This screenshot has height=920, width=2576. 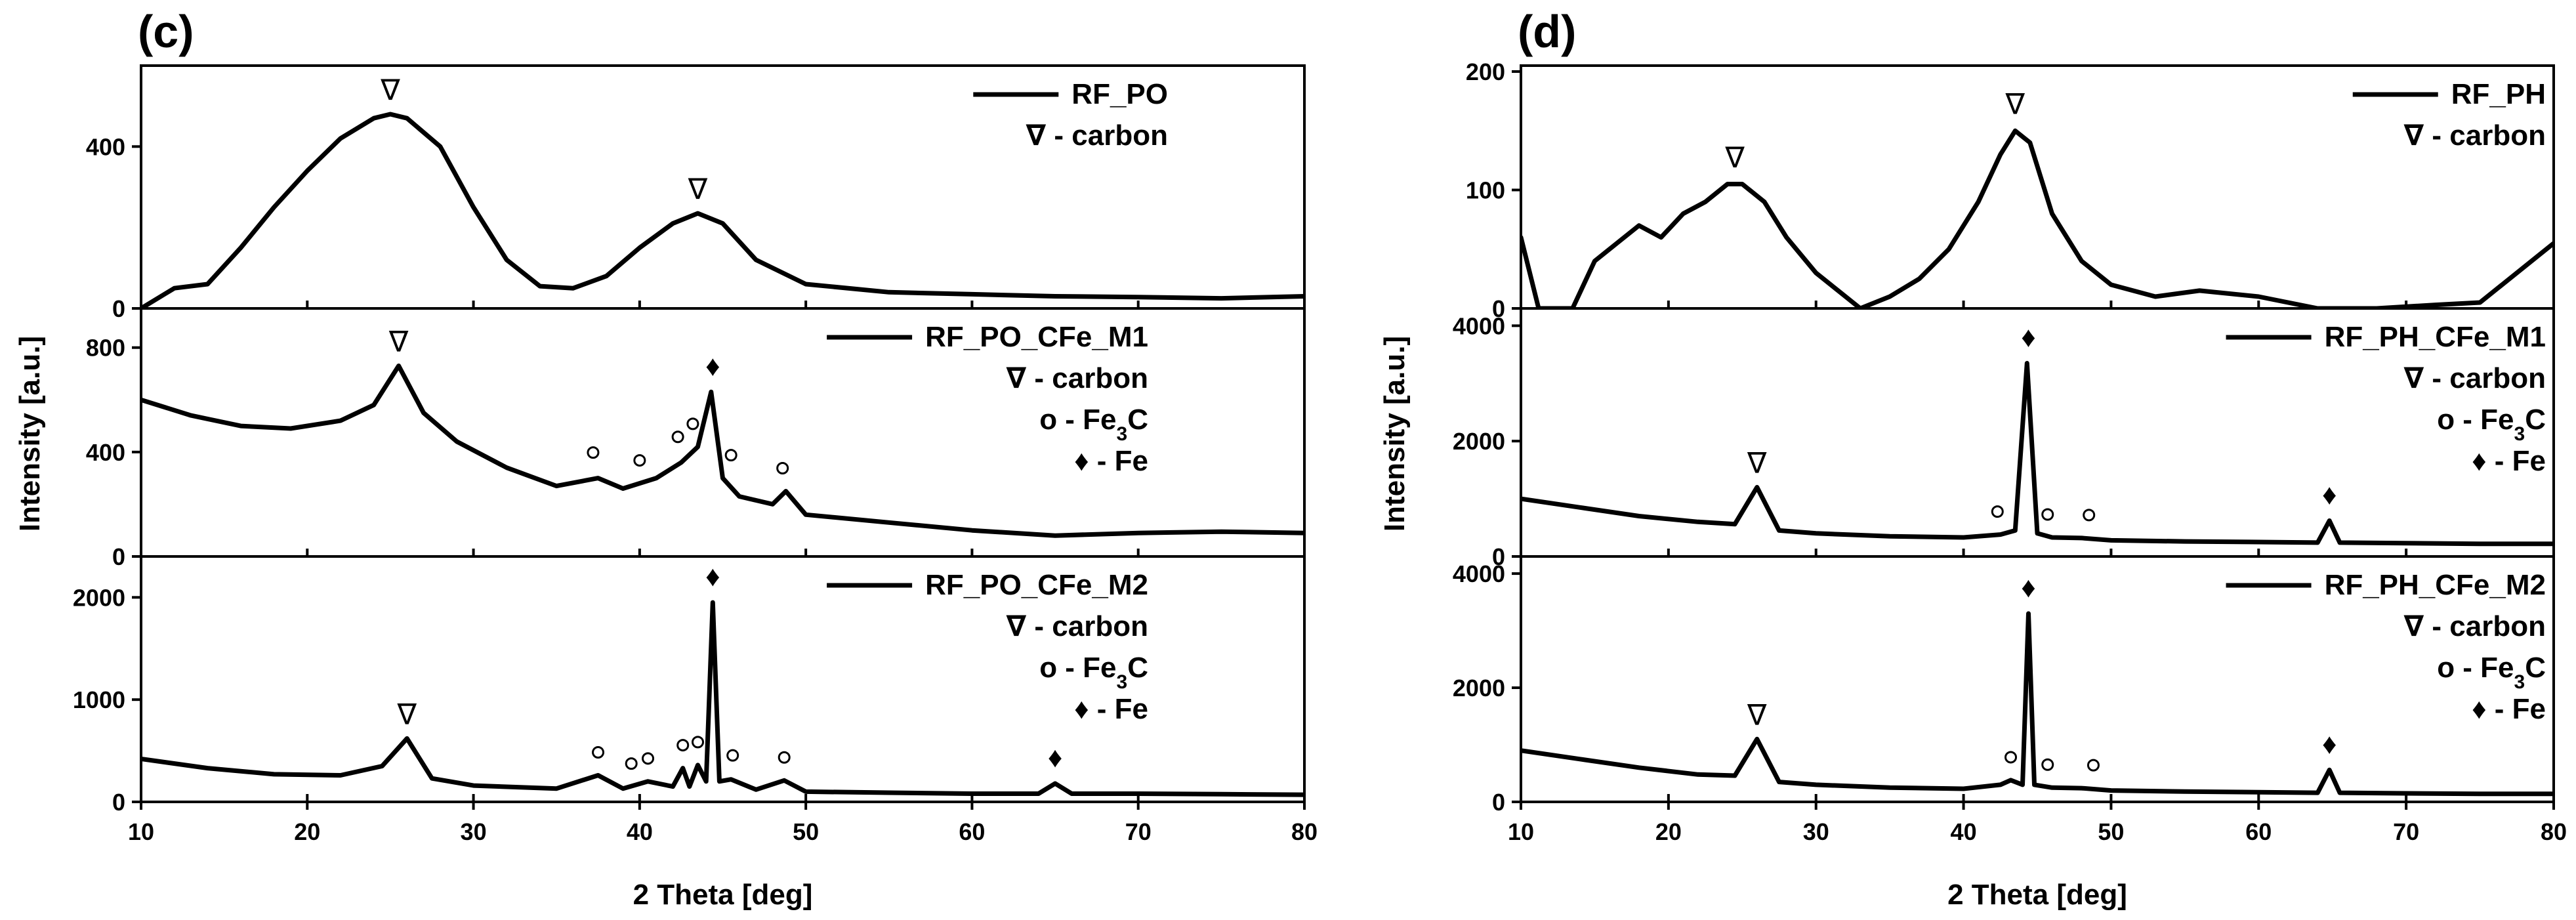 What do you see at coordinates (166, 31) in the screenshot?
I see `panel-label: (c)` at bounding box center [166, 31].